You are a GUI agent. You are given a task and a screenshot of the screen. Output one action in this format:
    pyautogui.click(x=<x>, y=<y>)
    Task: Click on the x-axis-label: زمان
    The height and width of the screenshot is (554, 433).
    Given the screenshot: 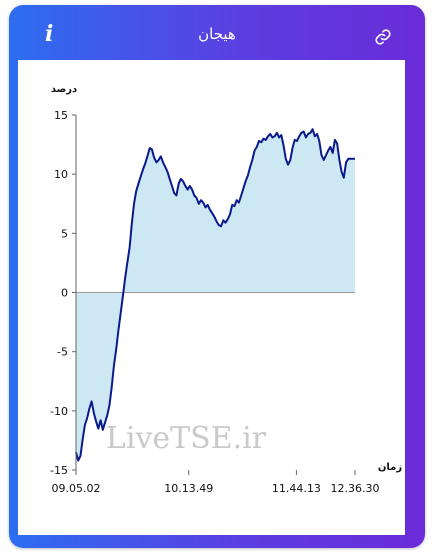 What is the action you would take?
    pyautogui.click(x=390, y=467)
    